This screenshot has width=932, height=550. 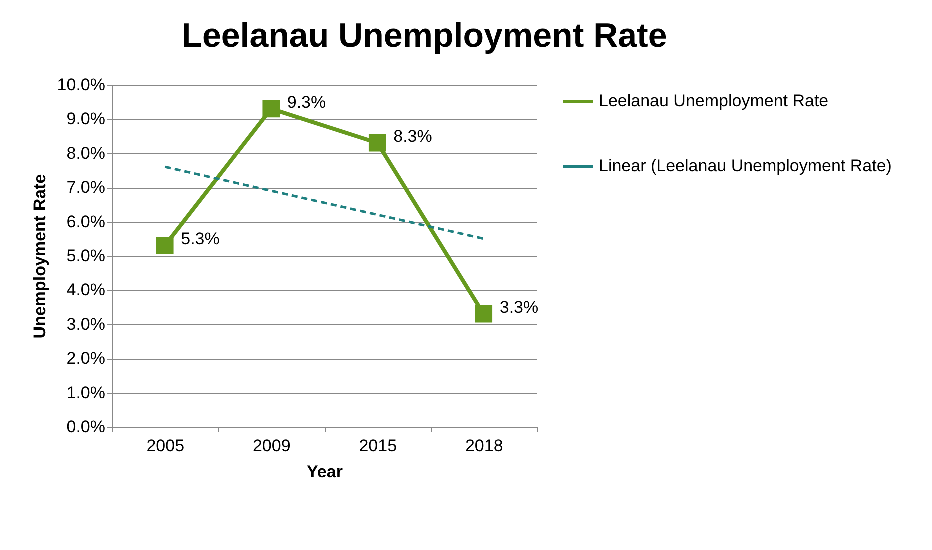 I want to click on y-tick-label: 6.0%, so click(x=86, y=222).